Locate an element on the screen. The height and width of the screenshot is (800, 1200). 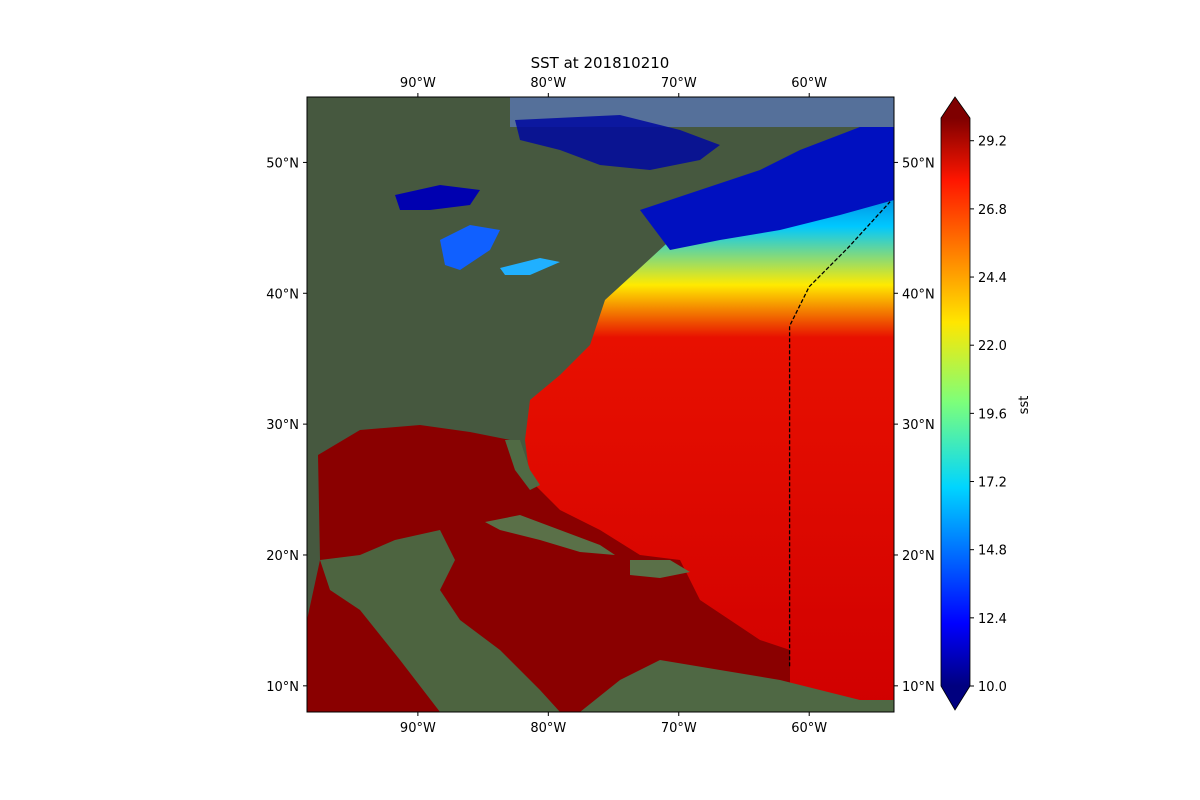
lon-tick-label-bottom: 90°W is located at coordinates (418, 728).